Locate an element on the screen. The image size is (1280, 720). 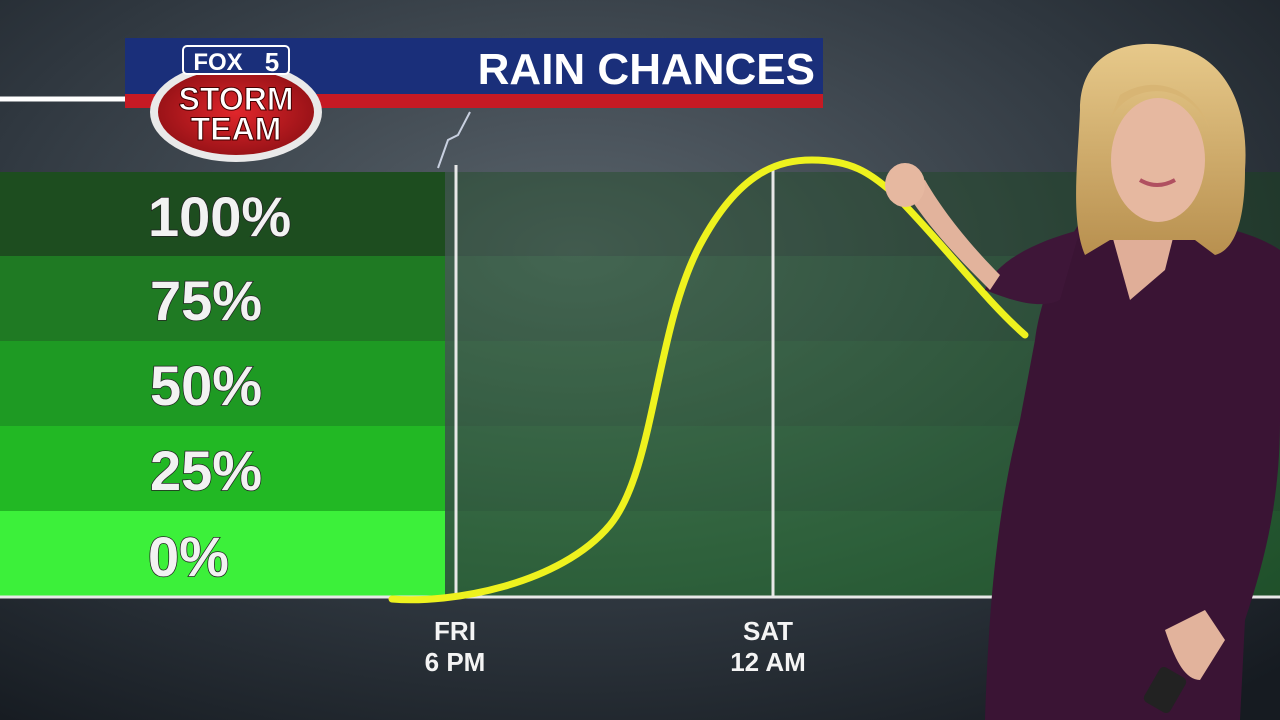
logo-line2: TEAM is located at coordinates (236, 129).